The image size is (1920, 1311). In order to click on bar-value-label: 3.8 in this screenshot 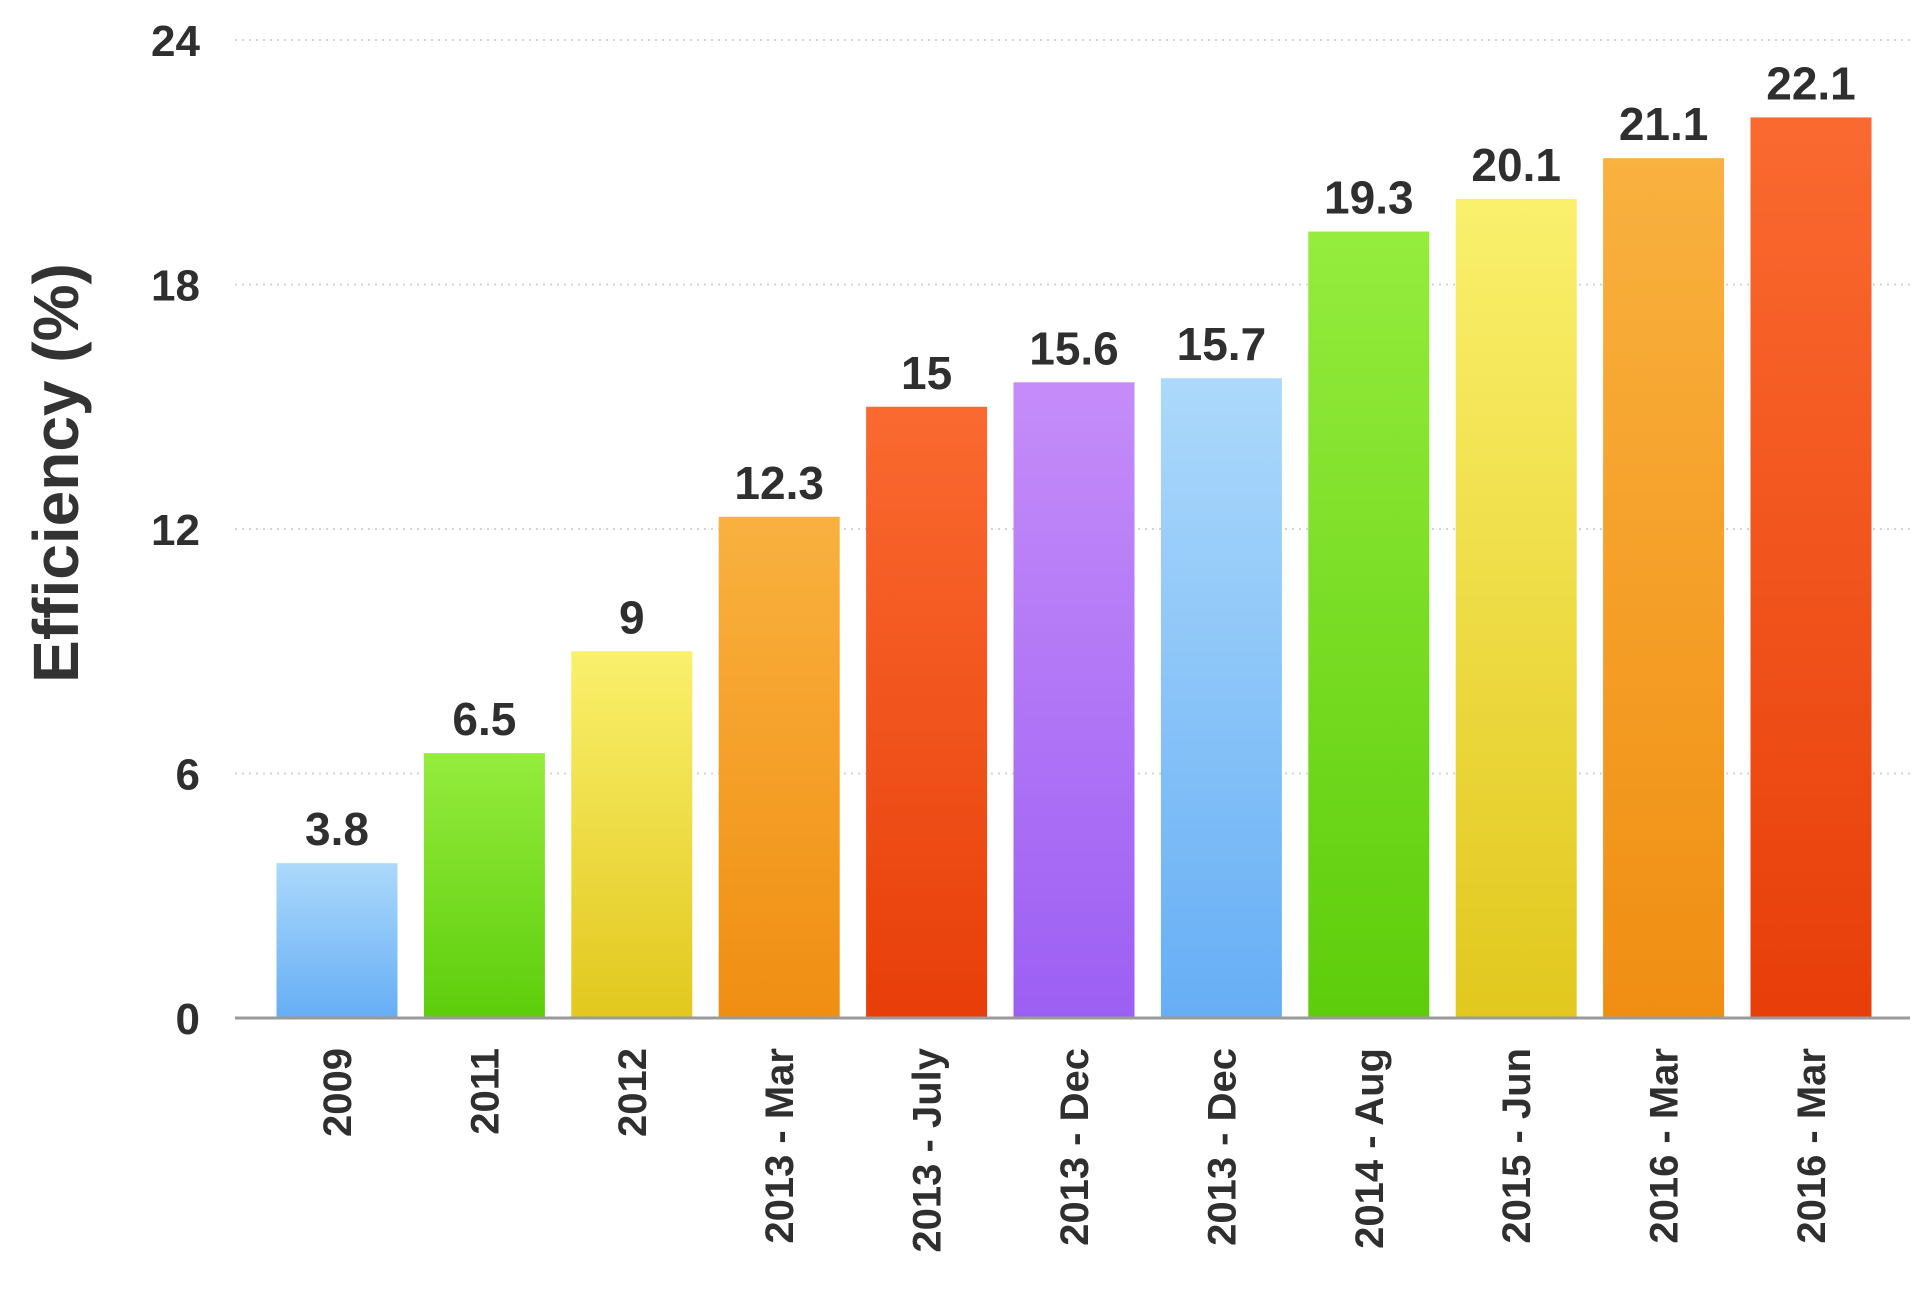, I will do `click(337, 829)`.